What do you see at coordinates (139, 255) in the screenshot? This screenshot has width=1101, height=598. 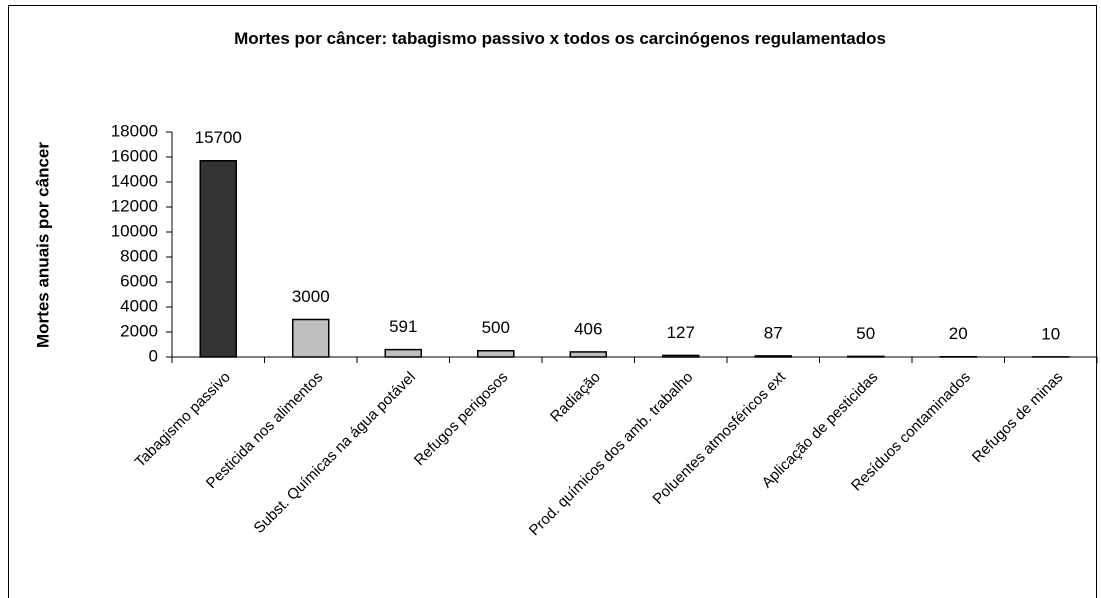 I see `y-tick-label: 8000` at bounding box center [139, 255].